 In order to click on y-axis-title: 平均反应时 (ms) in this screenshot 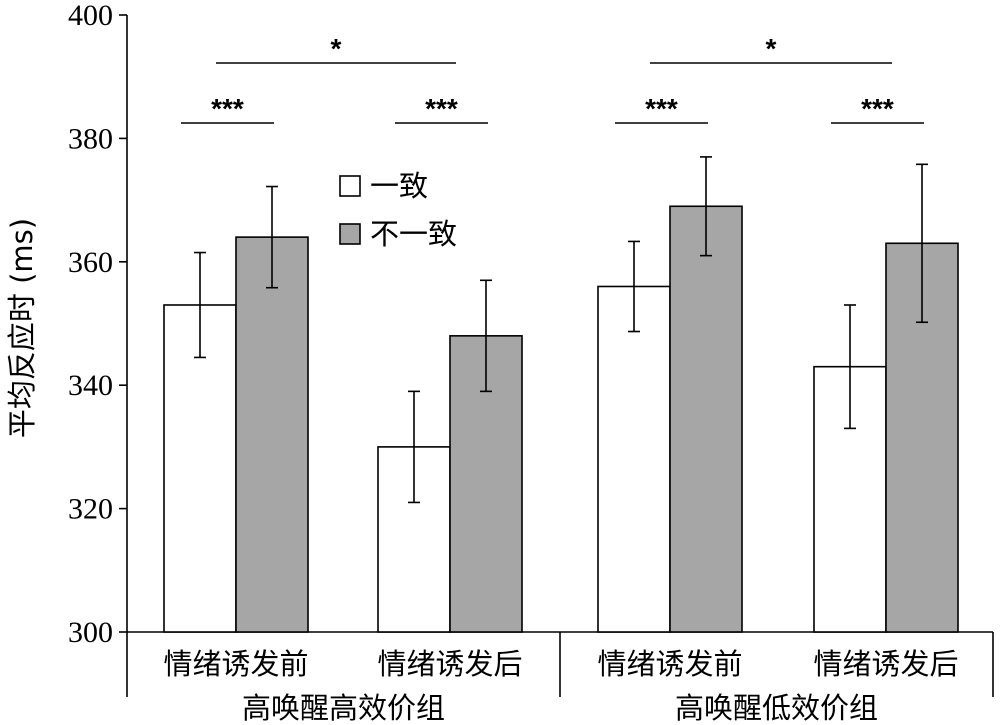, I will do `click(22, 328)`.